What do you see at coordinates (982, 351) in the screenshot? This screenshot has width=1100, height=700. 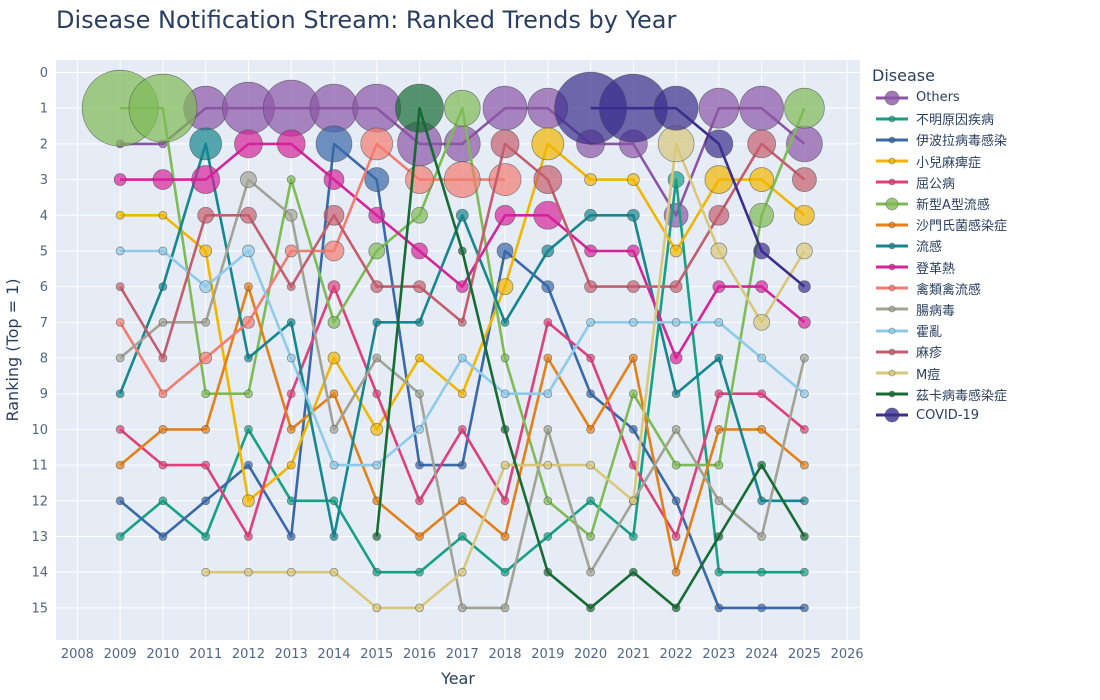 I see `legend-item-disease-13: 麻疹` at bounding box center [982, 351].